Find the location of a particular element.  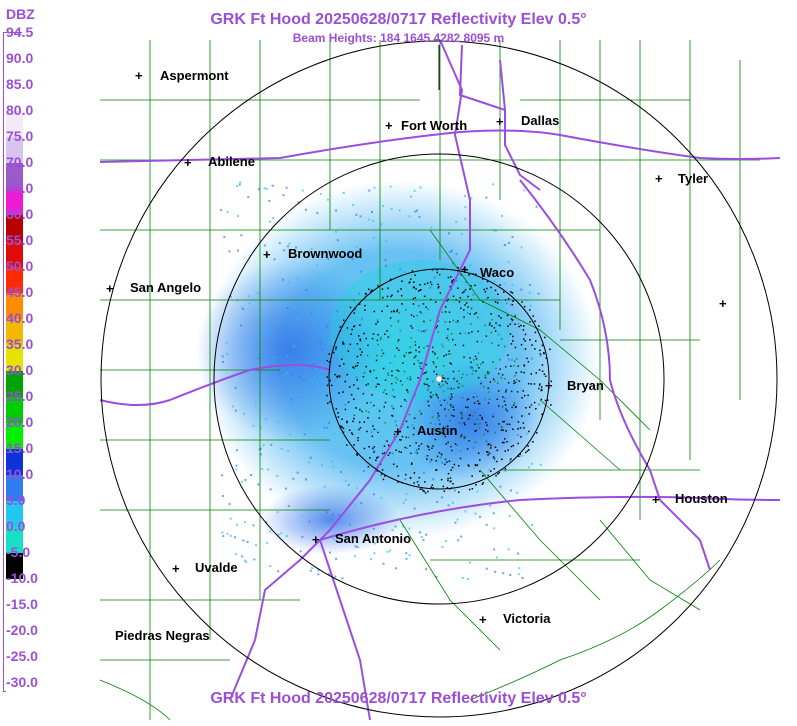

city-piedras-negras: Piedras Negras is located at coordinates (162, 635).